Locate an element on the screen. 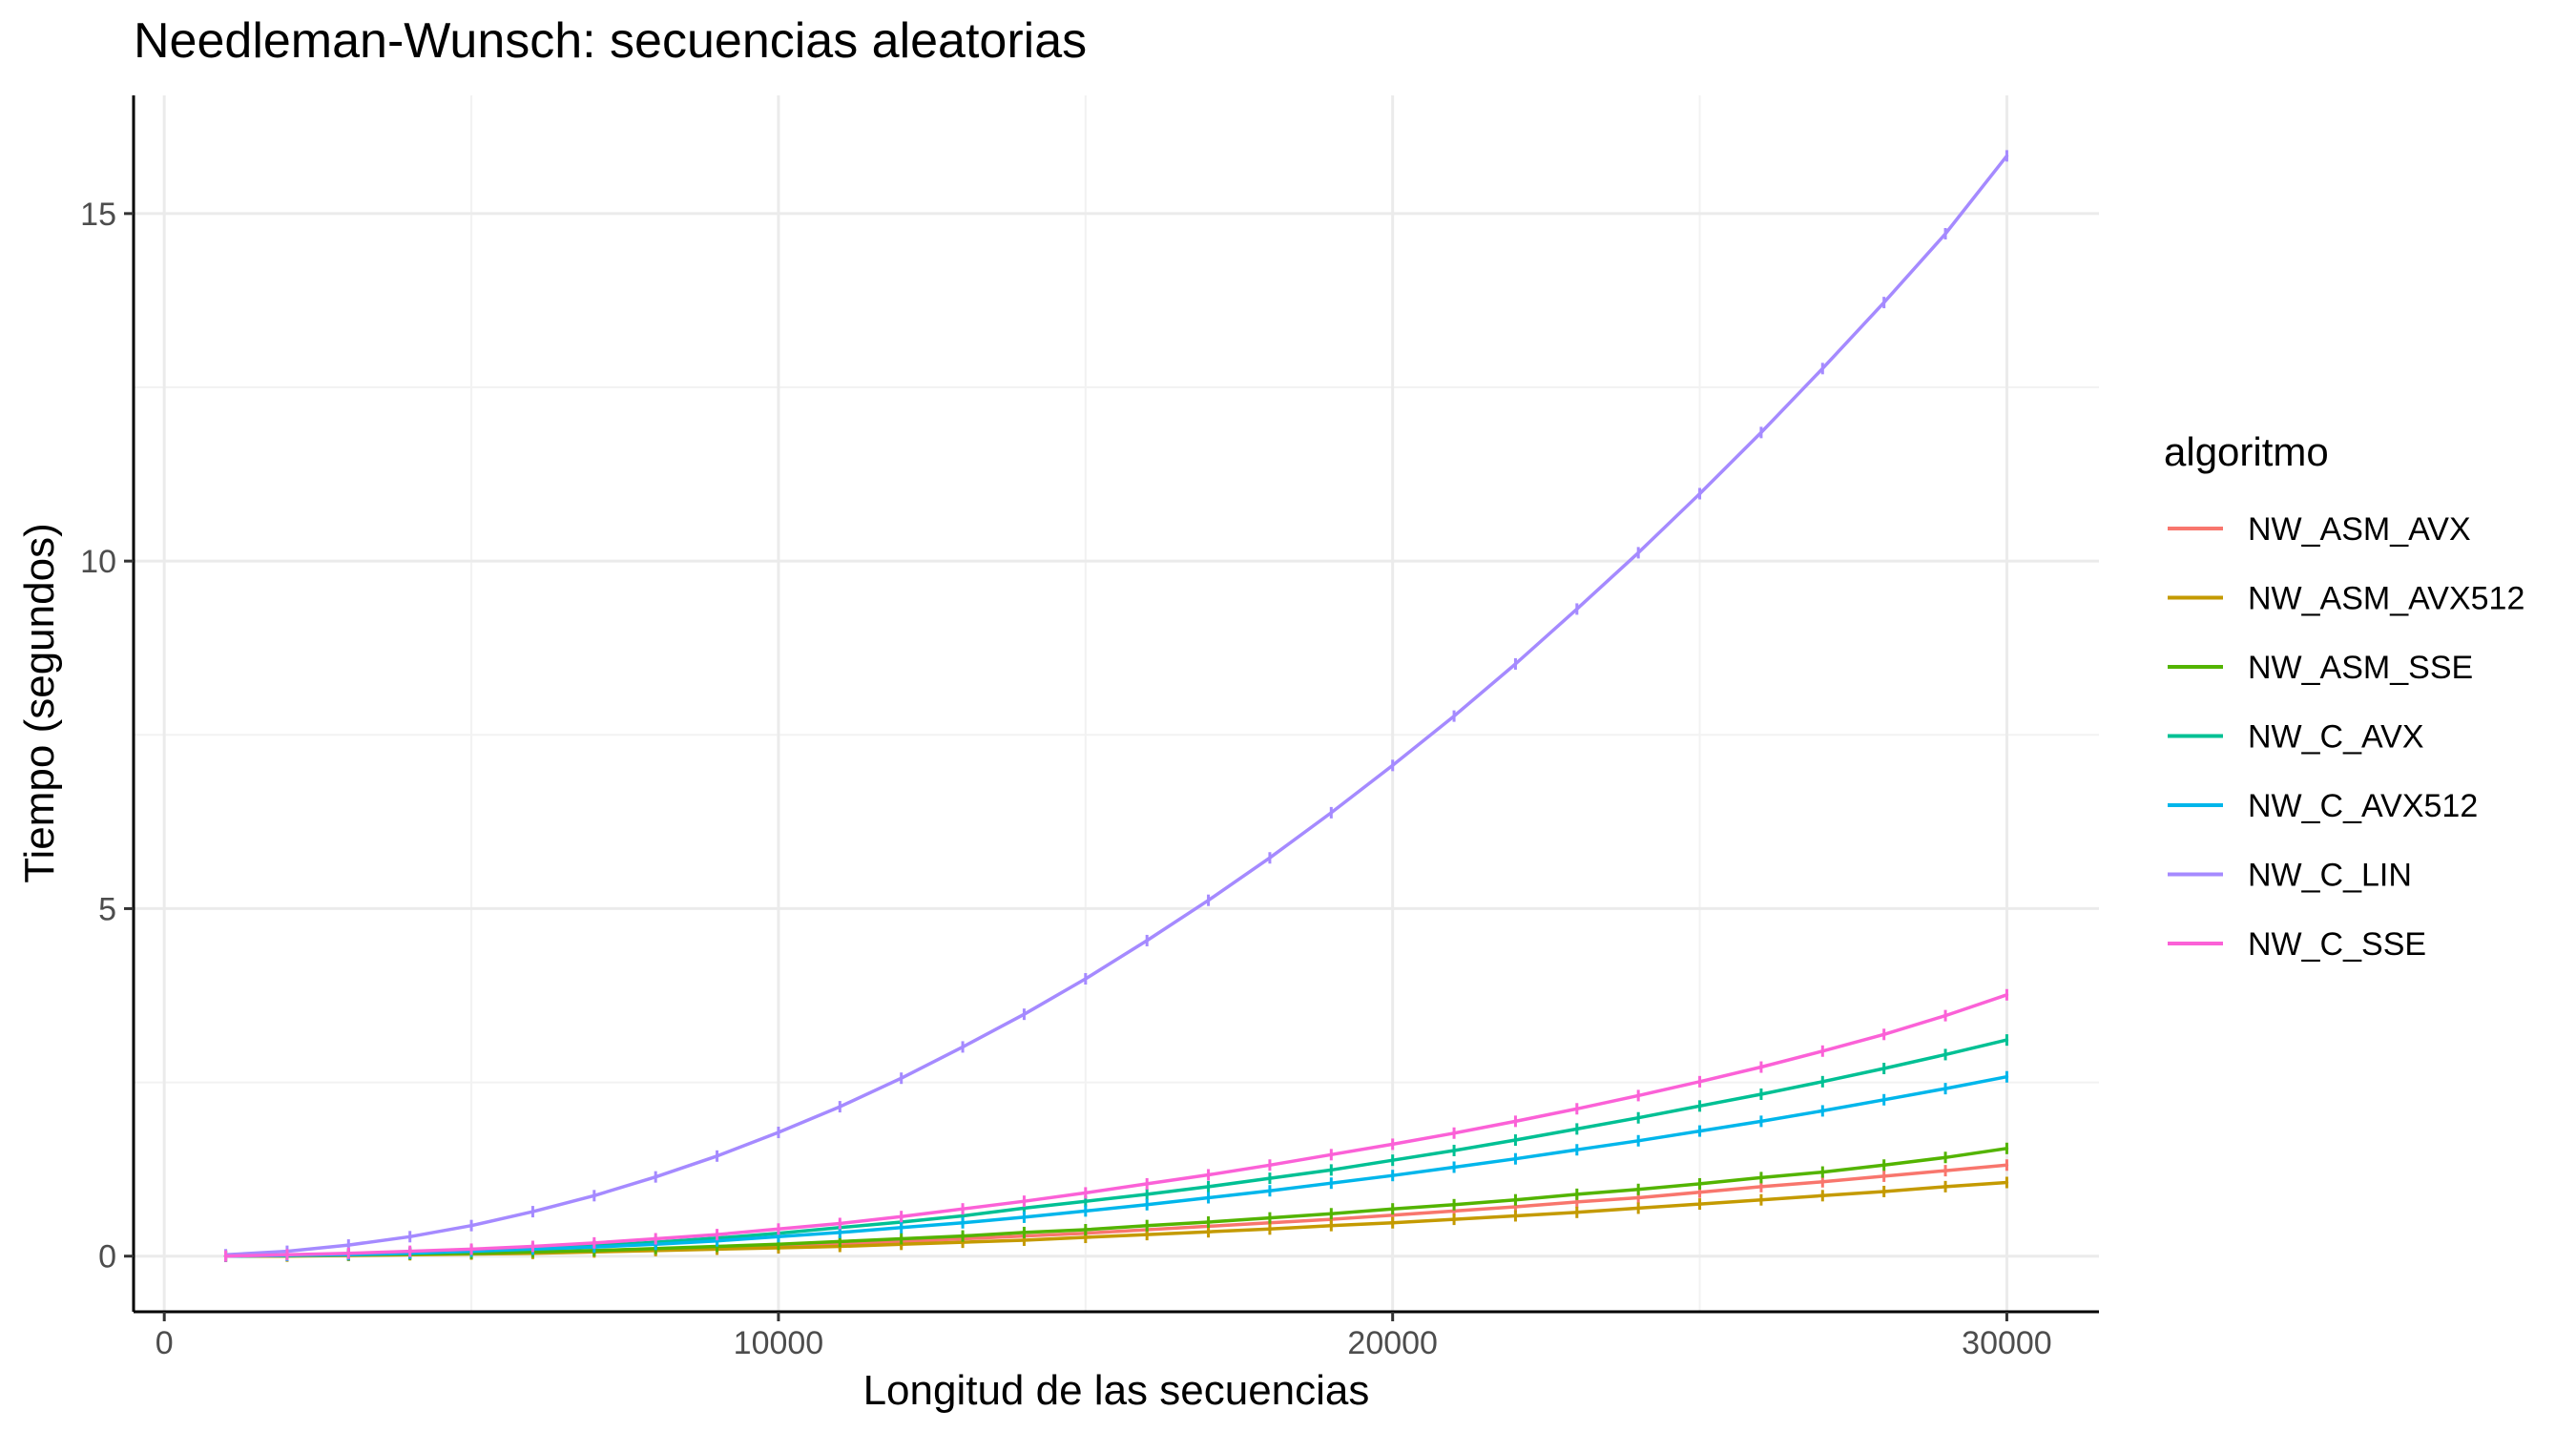  x-tick-label: 20000 is located at coordinates (1392, 1343).